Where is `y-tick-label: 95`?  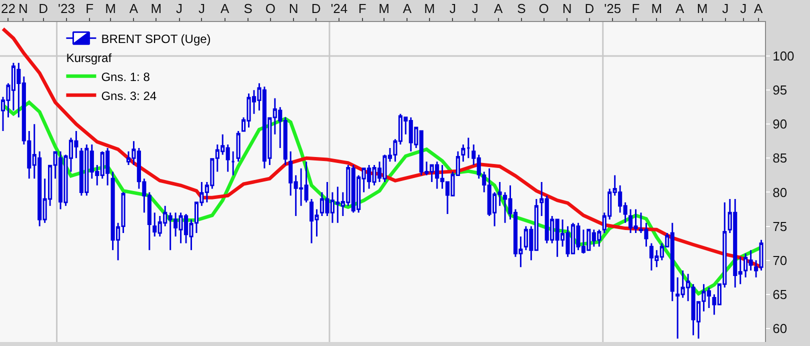
y-tick-label: 95 is located at coordinates (780, 90).